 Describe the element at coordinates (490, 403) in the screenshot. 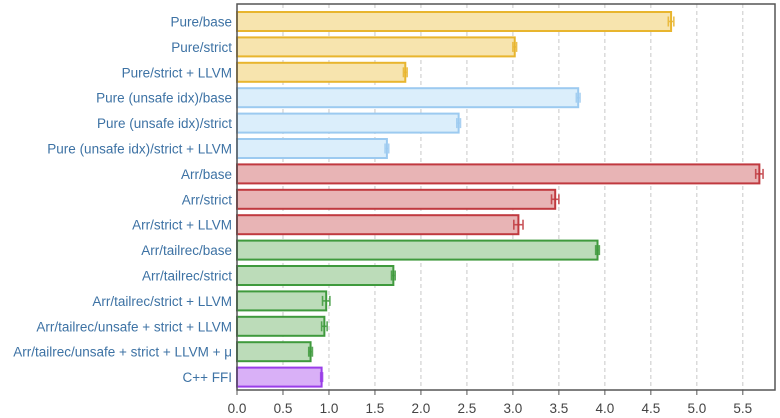

I see `x-axis-ticks: 0.0 0.5 1.0 1.5 2.0 2.5 3.0 3.5 4.0 4.5 5.0 5.5` at that location.